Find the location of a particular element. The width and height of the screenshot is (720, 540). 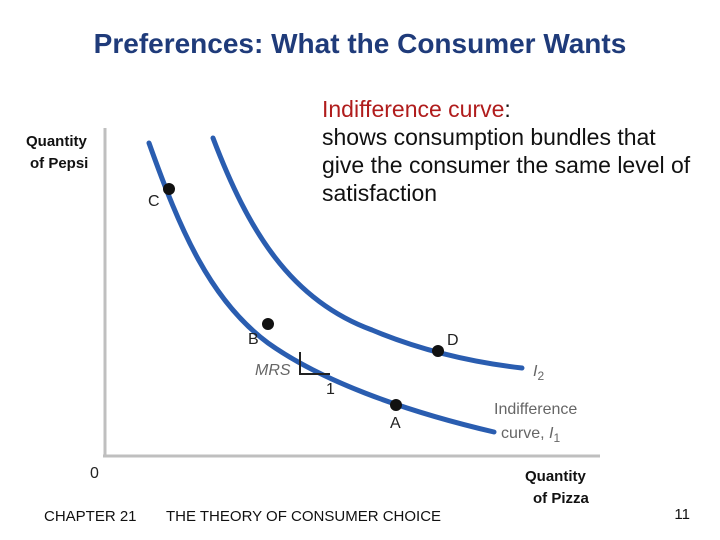

curve-i1-sub: 1 is located at coordinates (556, 438).